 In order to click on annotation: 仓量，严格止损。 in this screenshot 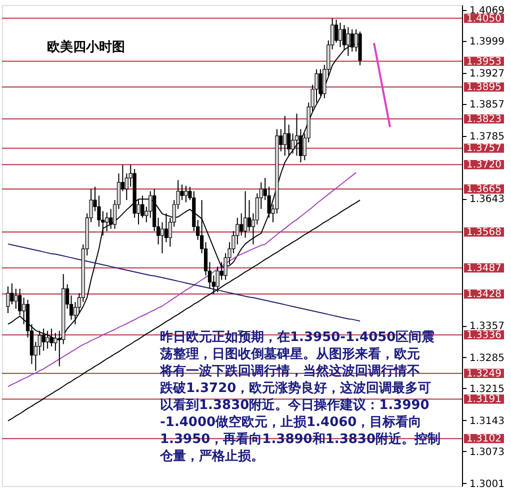, I will do `click(211, 456)`.